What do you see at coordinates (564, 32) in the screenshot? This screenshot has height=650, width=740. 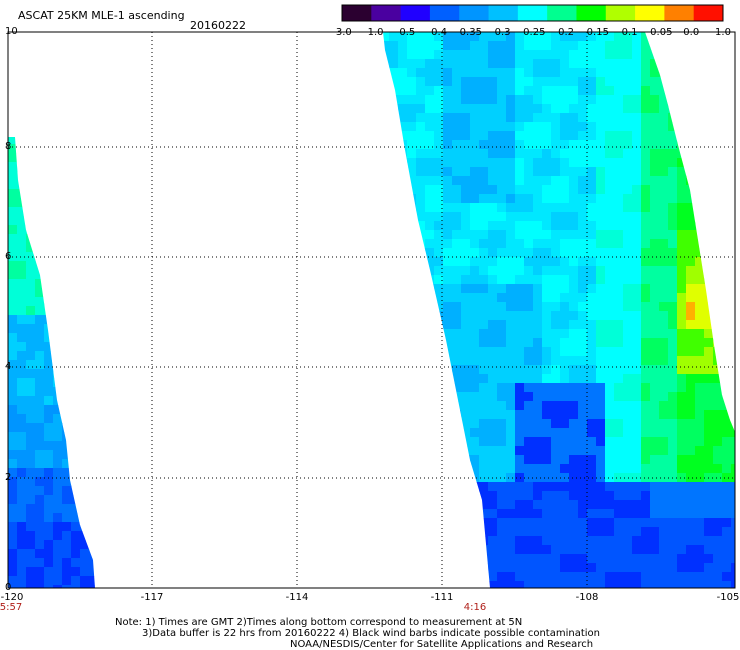 I see `colorbar-label: -0.2` at bounding box center [564, 32].